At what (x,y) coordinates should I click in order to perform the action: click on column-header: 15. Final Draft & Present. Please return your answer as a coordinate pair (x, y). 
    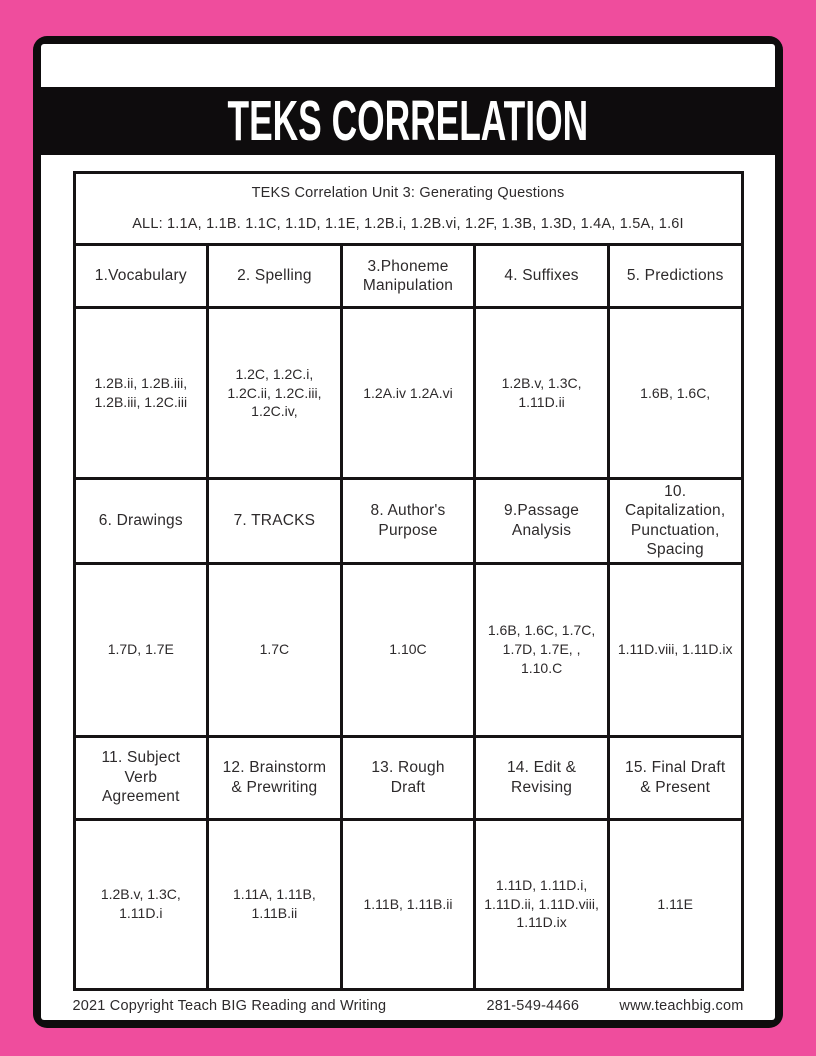
    Looking at the image, I should click on (675, 777).